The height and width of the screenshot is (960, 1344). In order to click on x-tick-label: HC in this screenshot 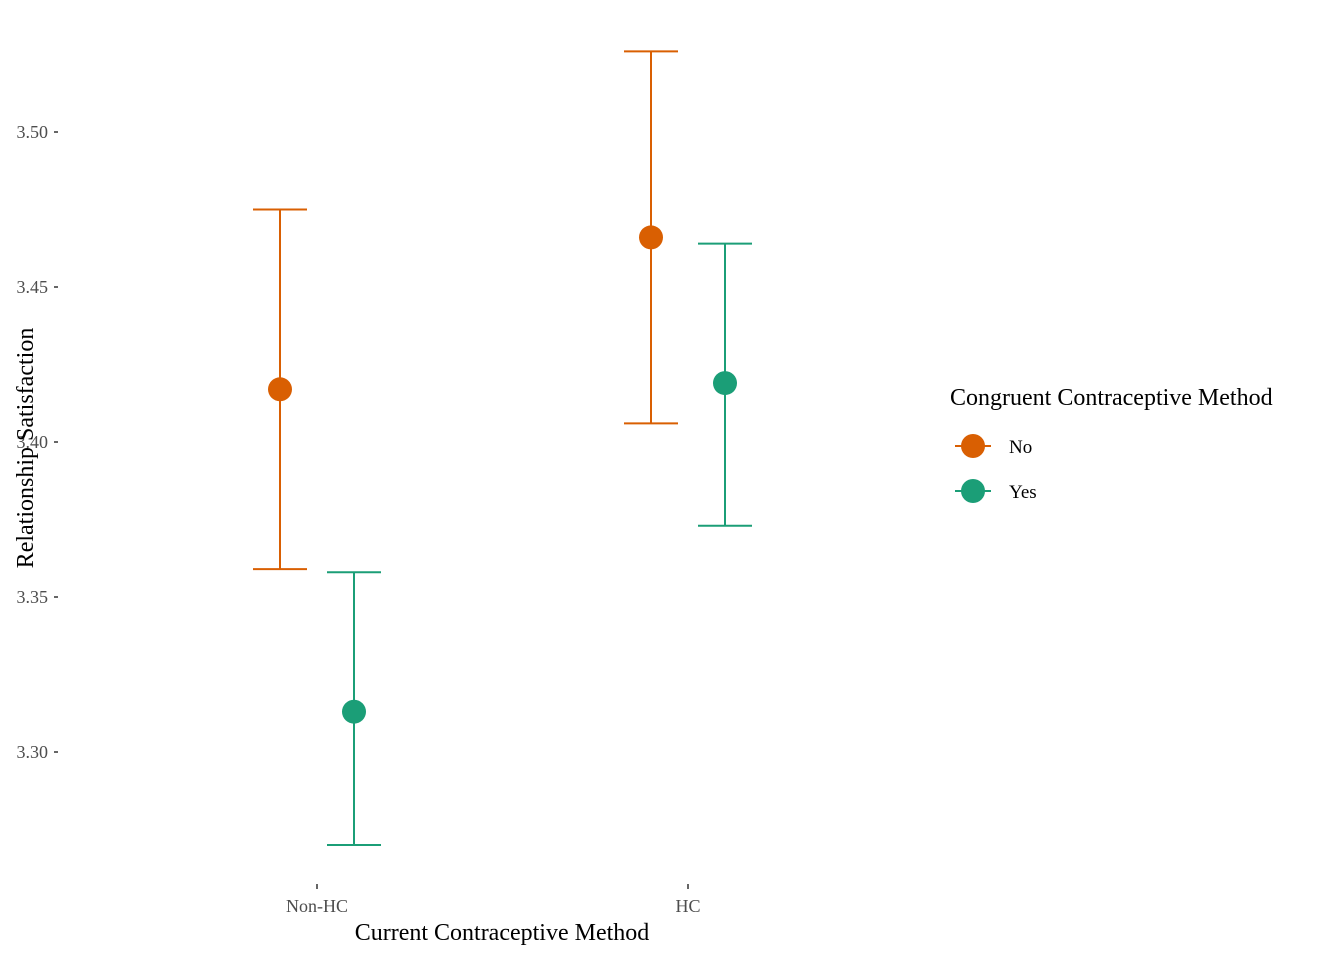, I will do `click(687, 906)`.